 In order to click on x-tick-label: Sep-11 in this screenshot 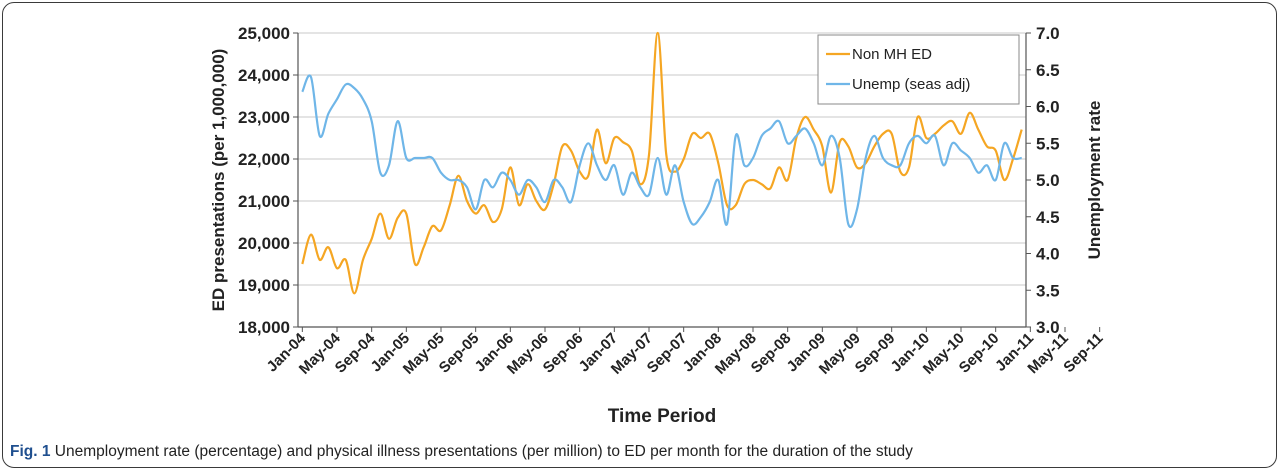, I will do `click(1083, 353)`.